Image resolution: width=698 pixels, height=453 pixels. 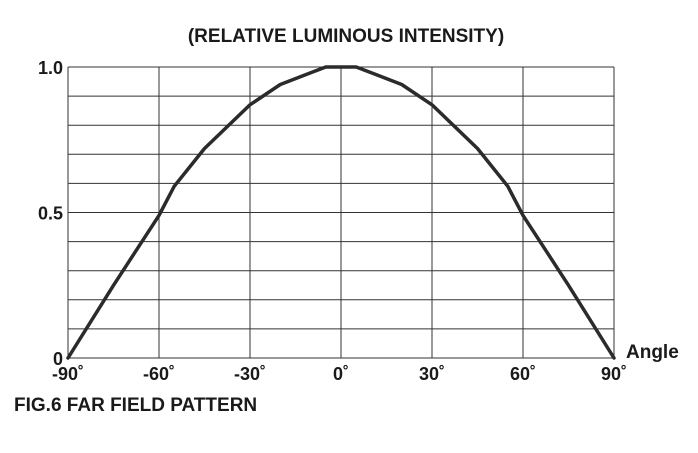 What do you see at coordinates (68, 374) in the screenshot?
I see `x-tick-label: -90˚` at bounding box center [68, 374].